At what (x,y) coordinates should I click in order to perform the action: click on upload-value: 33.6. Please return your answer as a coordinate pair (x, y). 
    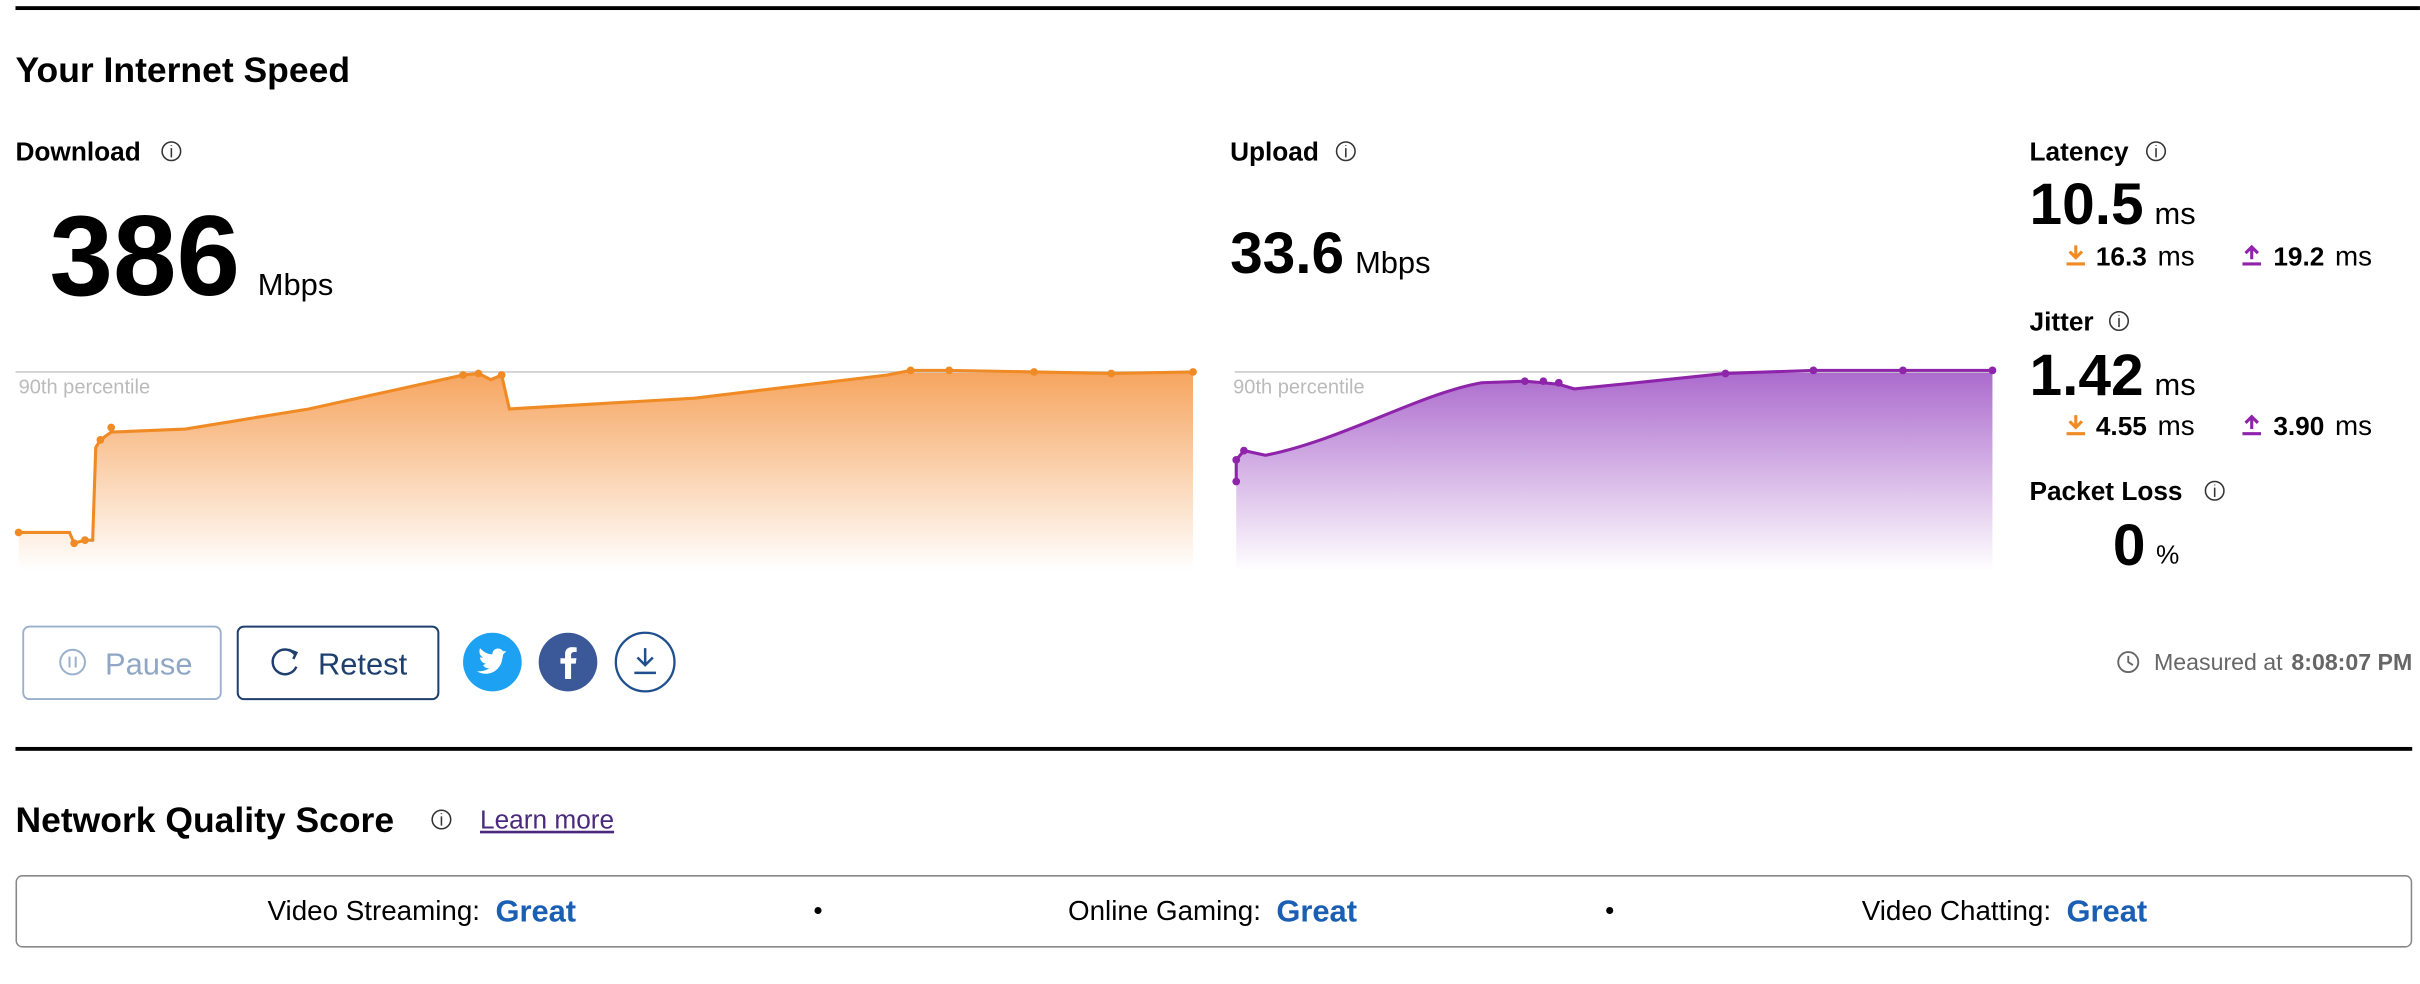
    Looking at the image, I should click on (1287, 253).